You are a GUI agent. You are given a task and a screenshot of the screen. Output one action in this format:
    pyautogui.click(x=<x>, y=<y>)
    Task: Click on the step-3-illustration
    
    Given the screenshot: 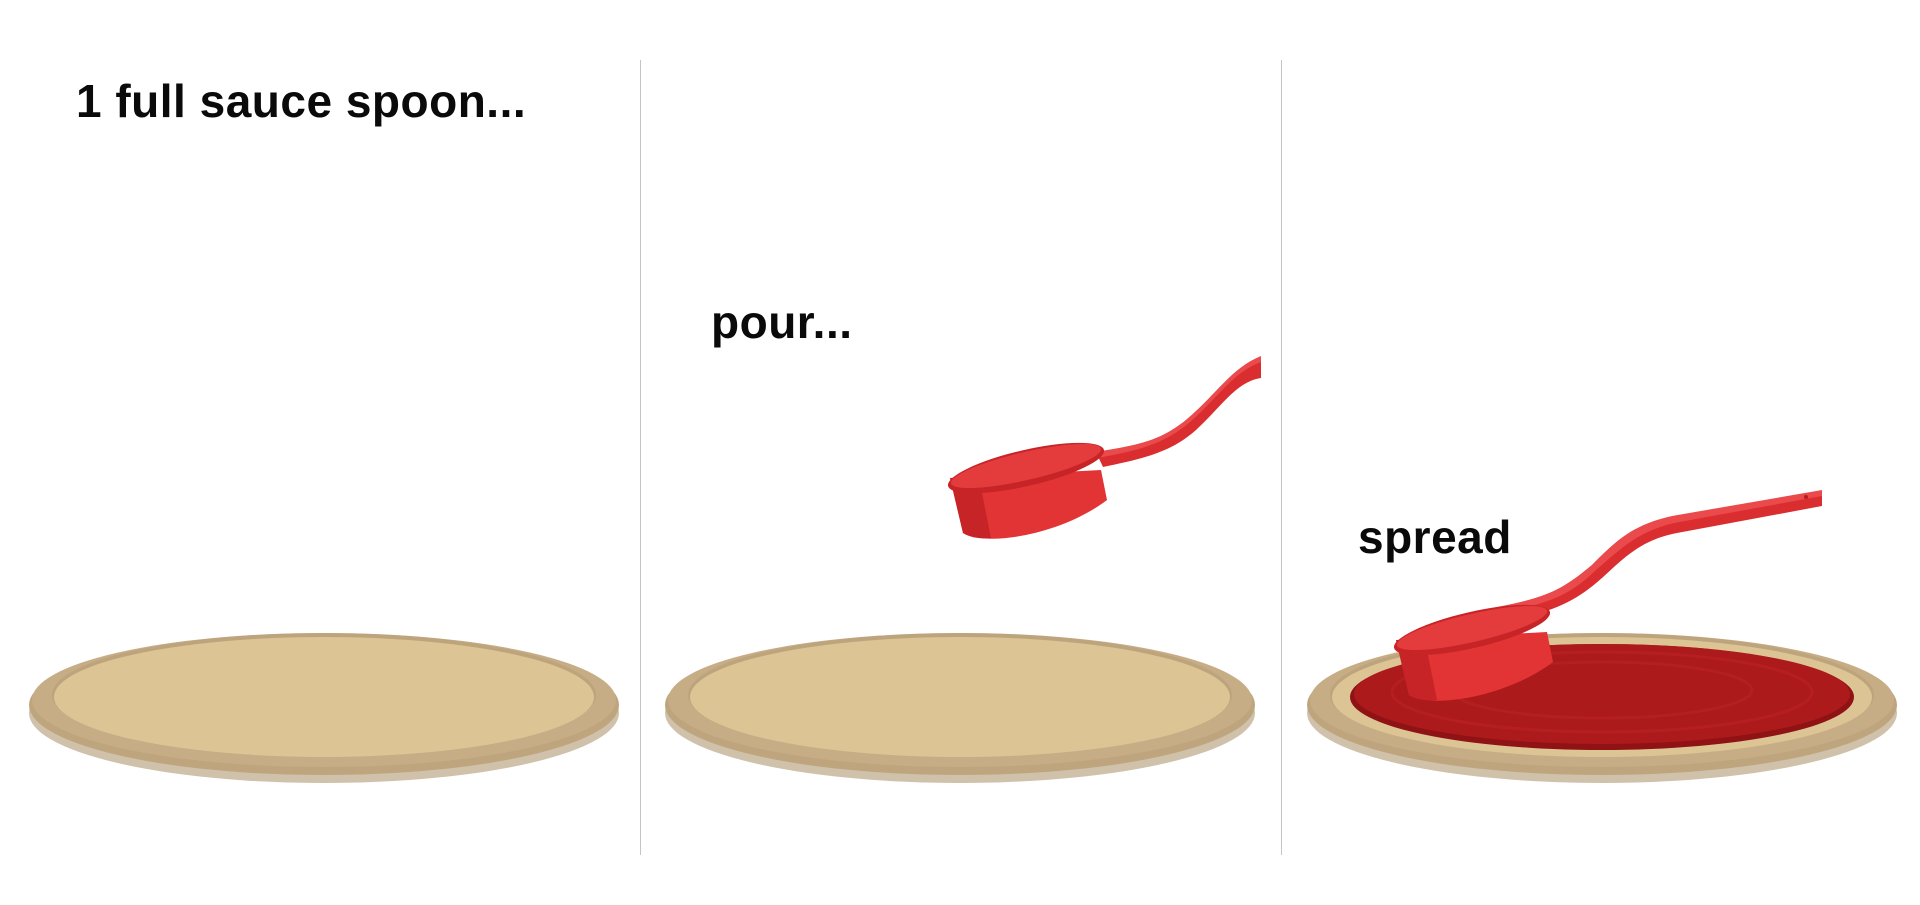 What is the action you would take?
    pyautogui.click(x=1602, y=636)
    